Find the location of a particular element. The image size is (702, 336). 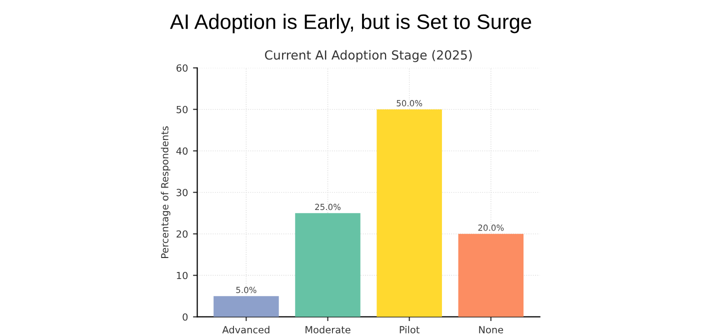

chart-title: AI Adoption is Early, but is Set to Surge is located at coordinates (351, 24).